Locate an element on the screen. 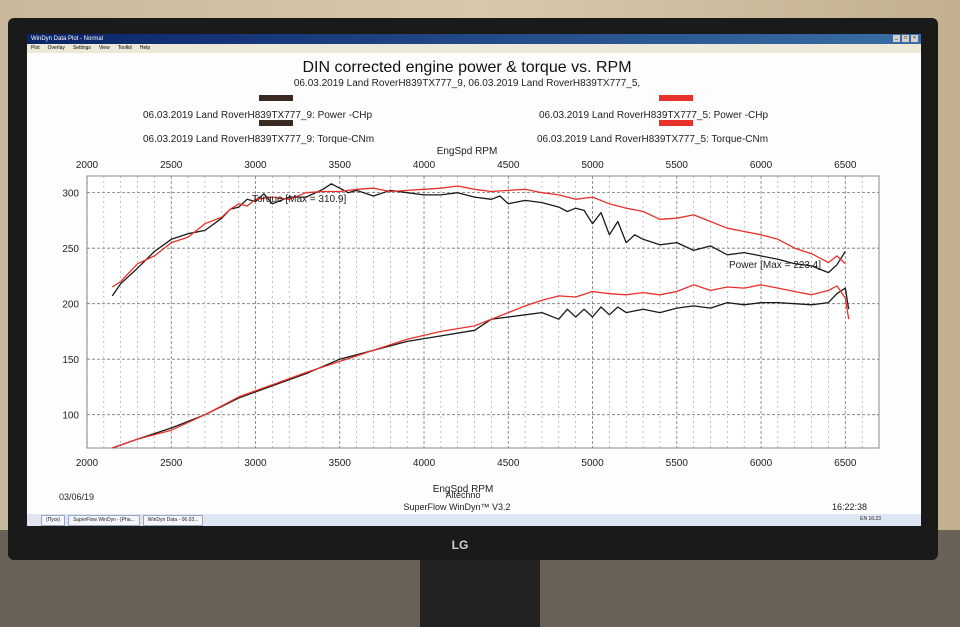  x-tick-label-top: 5000 is located at coordinates (592, 165).